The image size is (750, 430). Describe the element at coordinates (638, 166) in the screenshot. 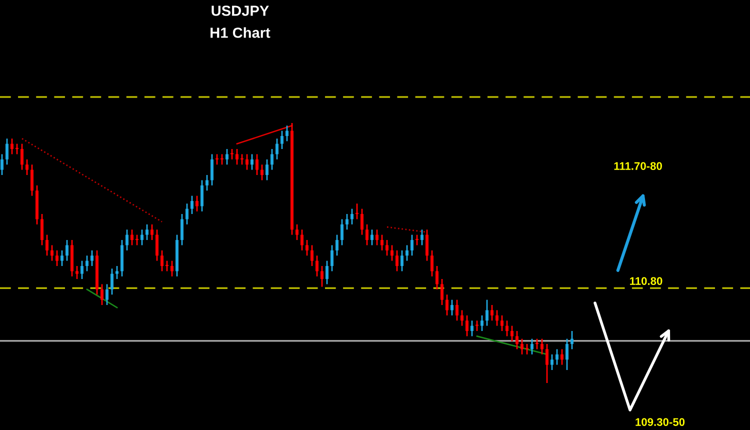

I see `text: 111.70-80` at that location.